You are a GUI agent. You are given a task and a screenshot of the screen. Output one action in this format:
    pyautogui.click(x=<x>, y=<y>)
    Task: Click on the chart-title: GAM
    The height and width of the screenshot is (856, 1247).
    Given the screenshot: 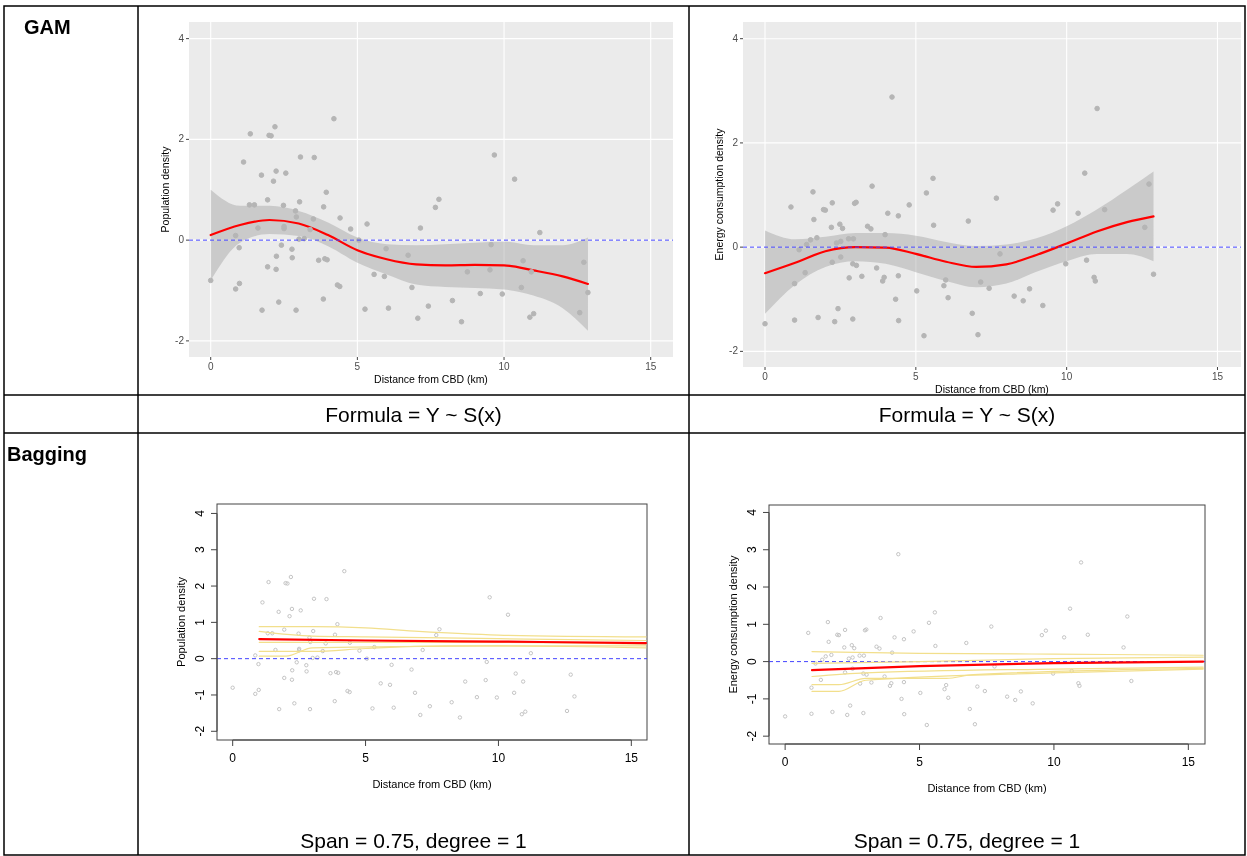 What is the action you would take?
    pyautogui.click(x=47, y=27)
    